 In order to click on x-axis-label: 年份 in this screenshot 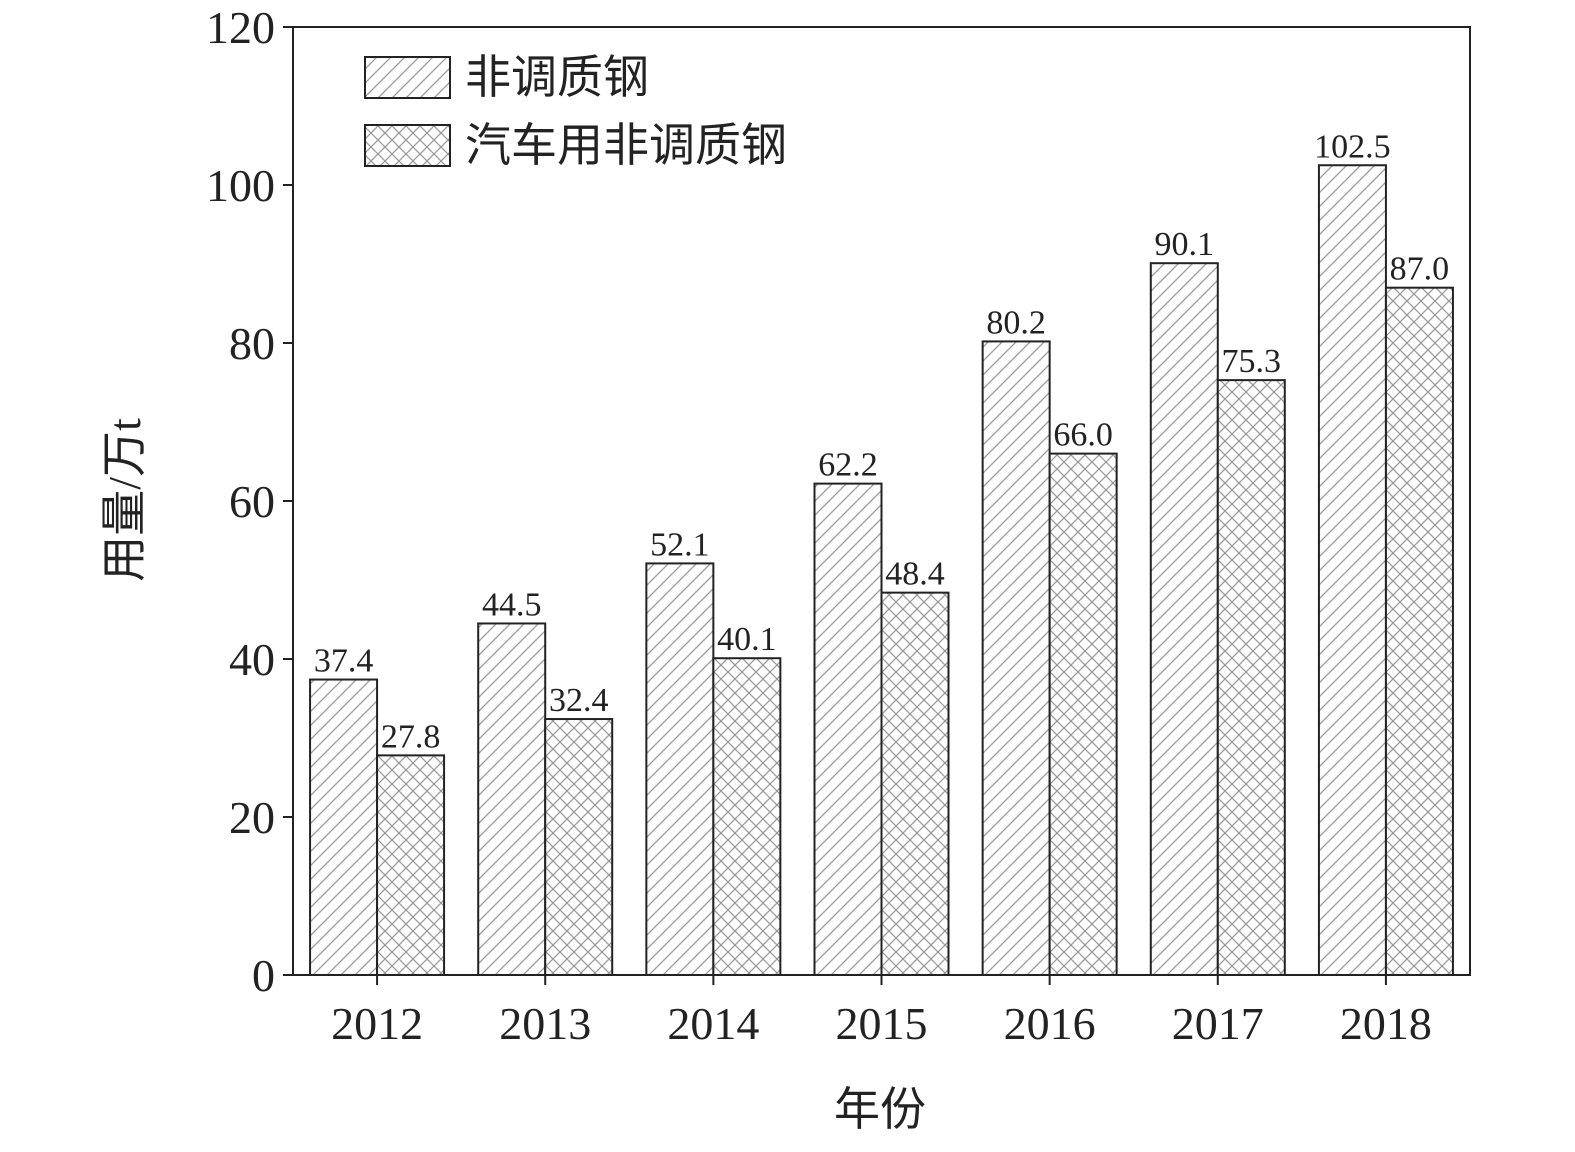, I will do `click(880, 1109)`.